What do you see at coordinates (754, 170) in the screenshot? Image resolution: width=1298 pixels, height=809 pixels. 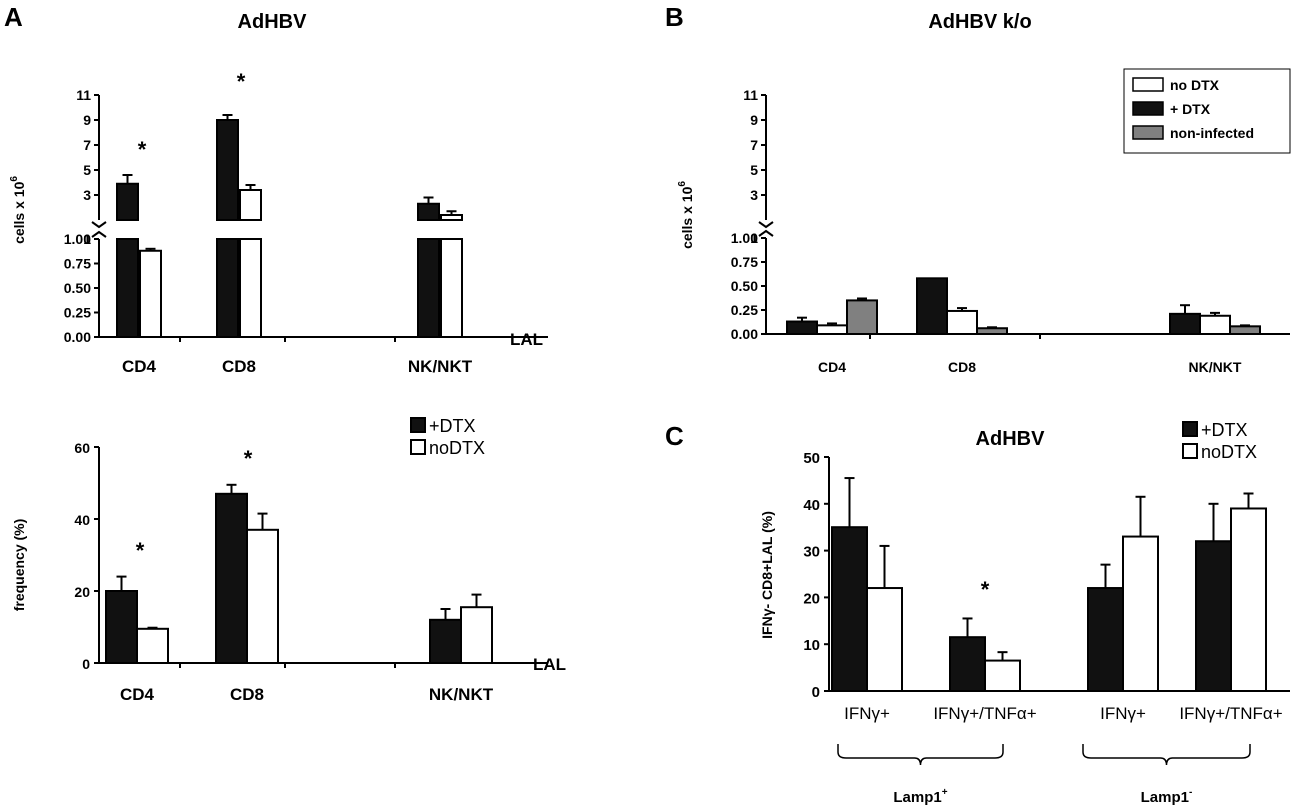 I see `b-y-tick-label: 5` at bounding box center [754, 170].